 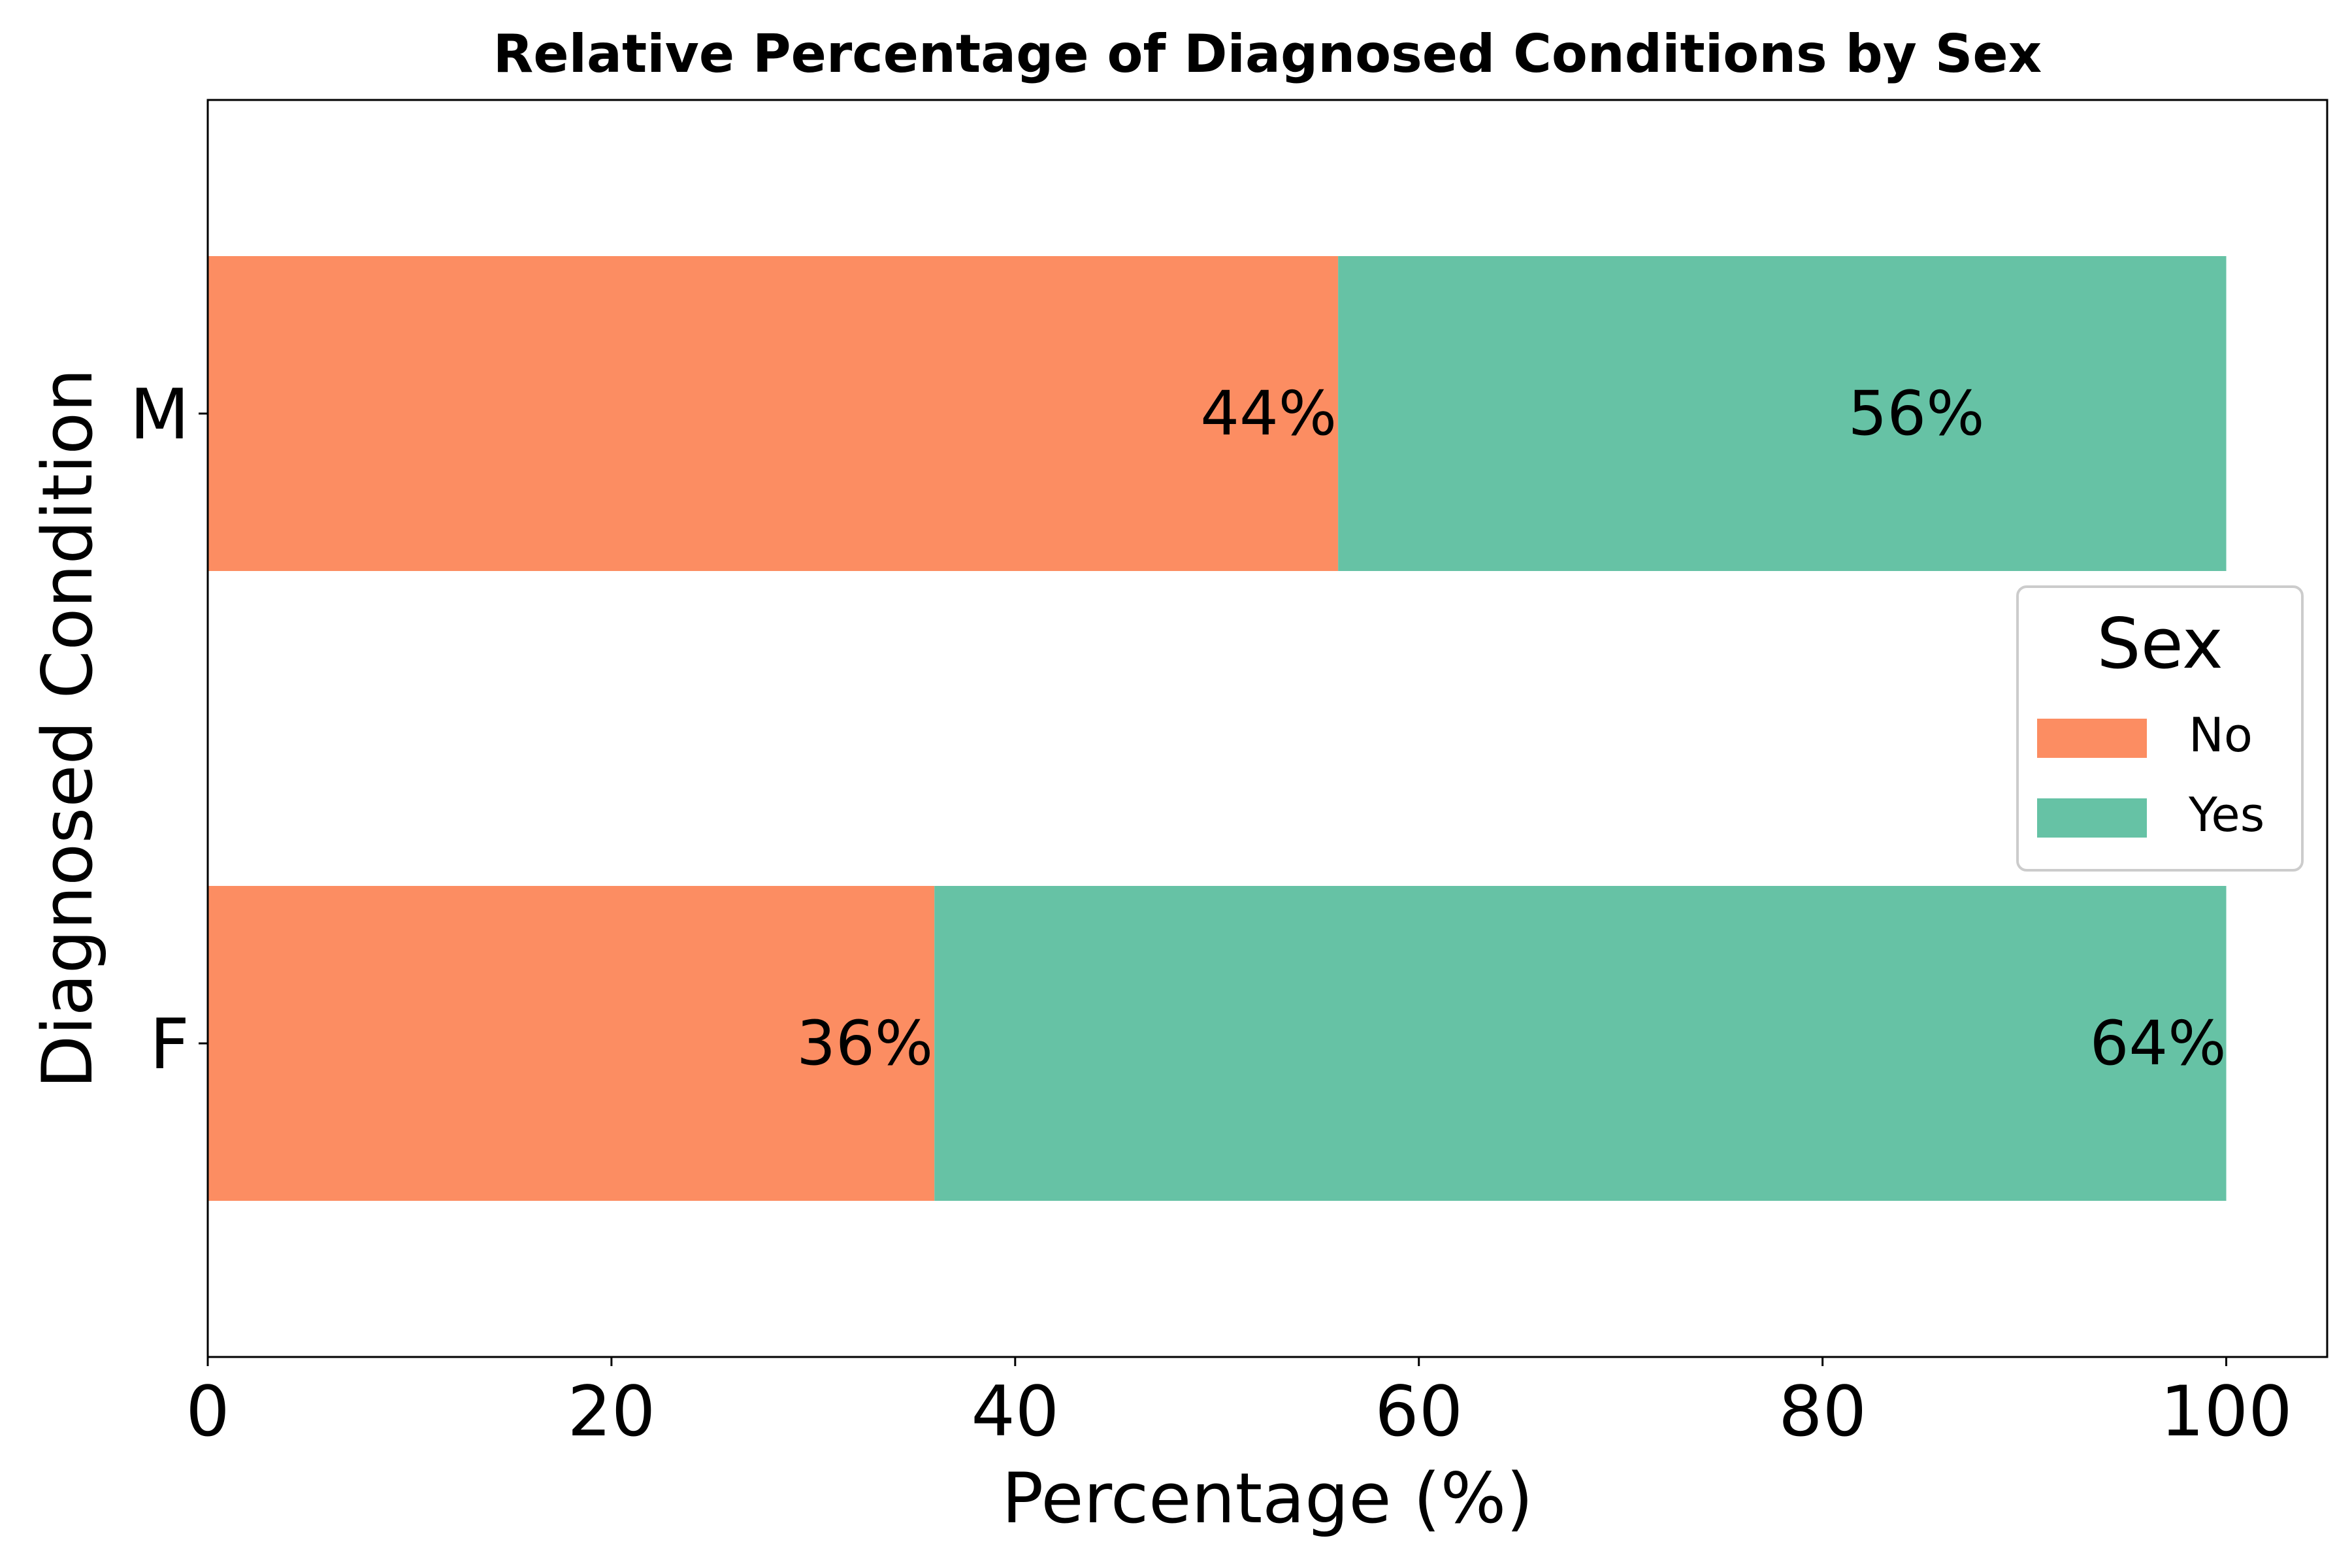 I want to click on legend-swatch-no, so click(x=2092, y=738).